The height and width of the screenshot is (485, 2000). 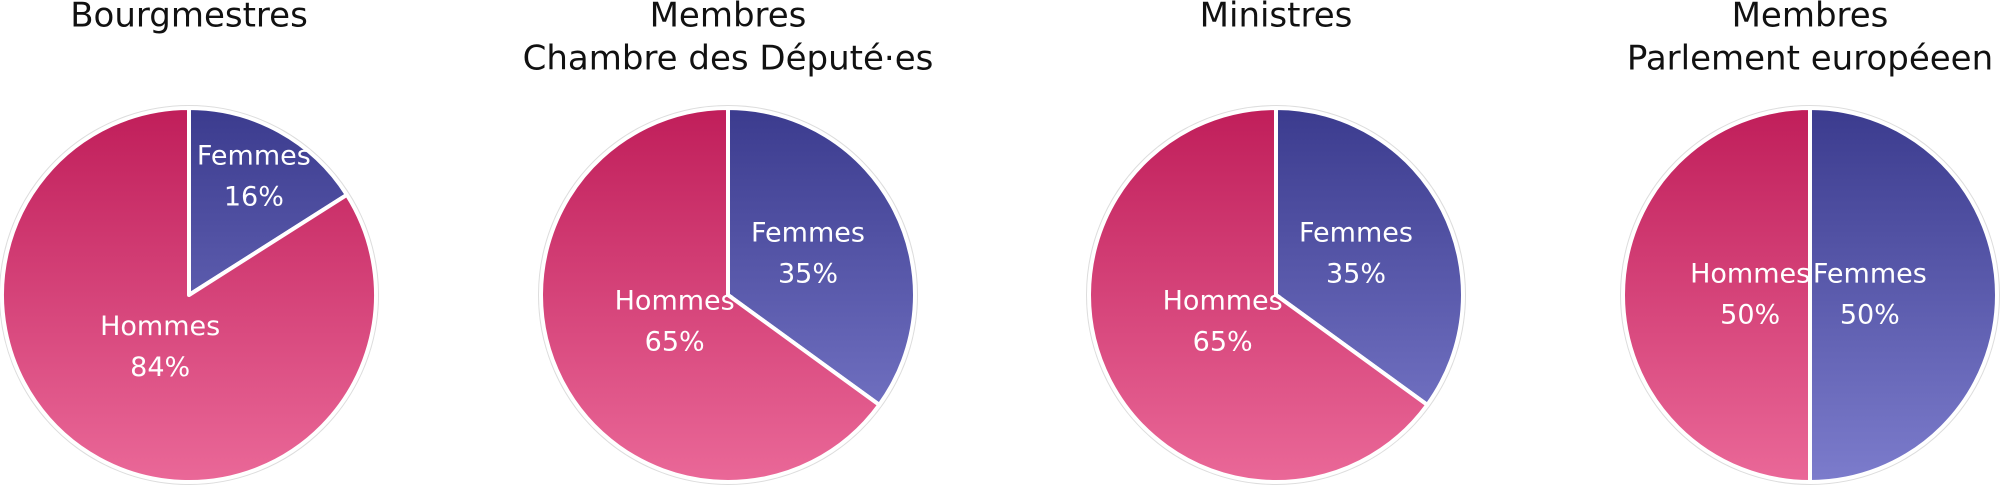 I want to click on chart-title: Parlement européeen, so click(x=1810, y=59).